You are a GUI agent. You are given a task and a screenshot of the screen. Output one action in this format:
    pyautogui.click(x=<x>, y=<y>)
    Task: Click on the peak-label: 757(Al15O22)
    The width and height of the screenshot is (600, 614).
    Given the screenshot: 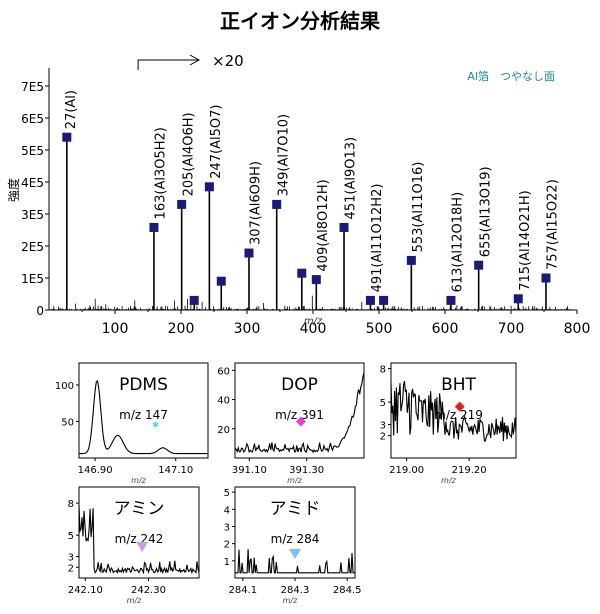 What is the action you would take?
    pyautogui.click(x=553, y=224)
    